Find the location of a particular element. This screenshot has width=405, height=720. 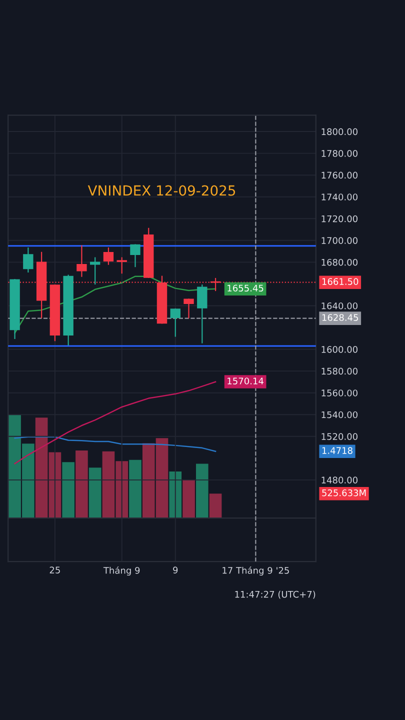

text: VNINDEX 12-09-2025 is located at coordinates (162, 190).